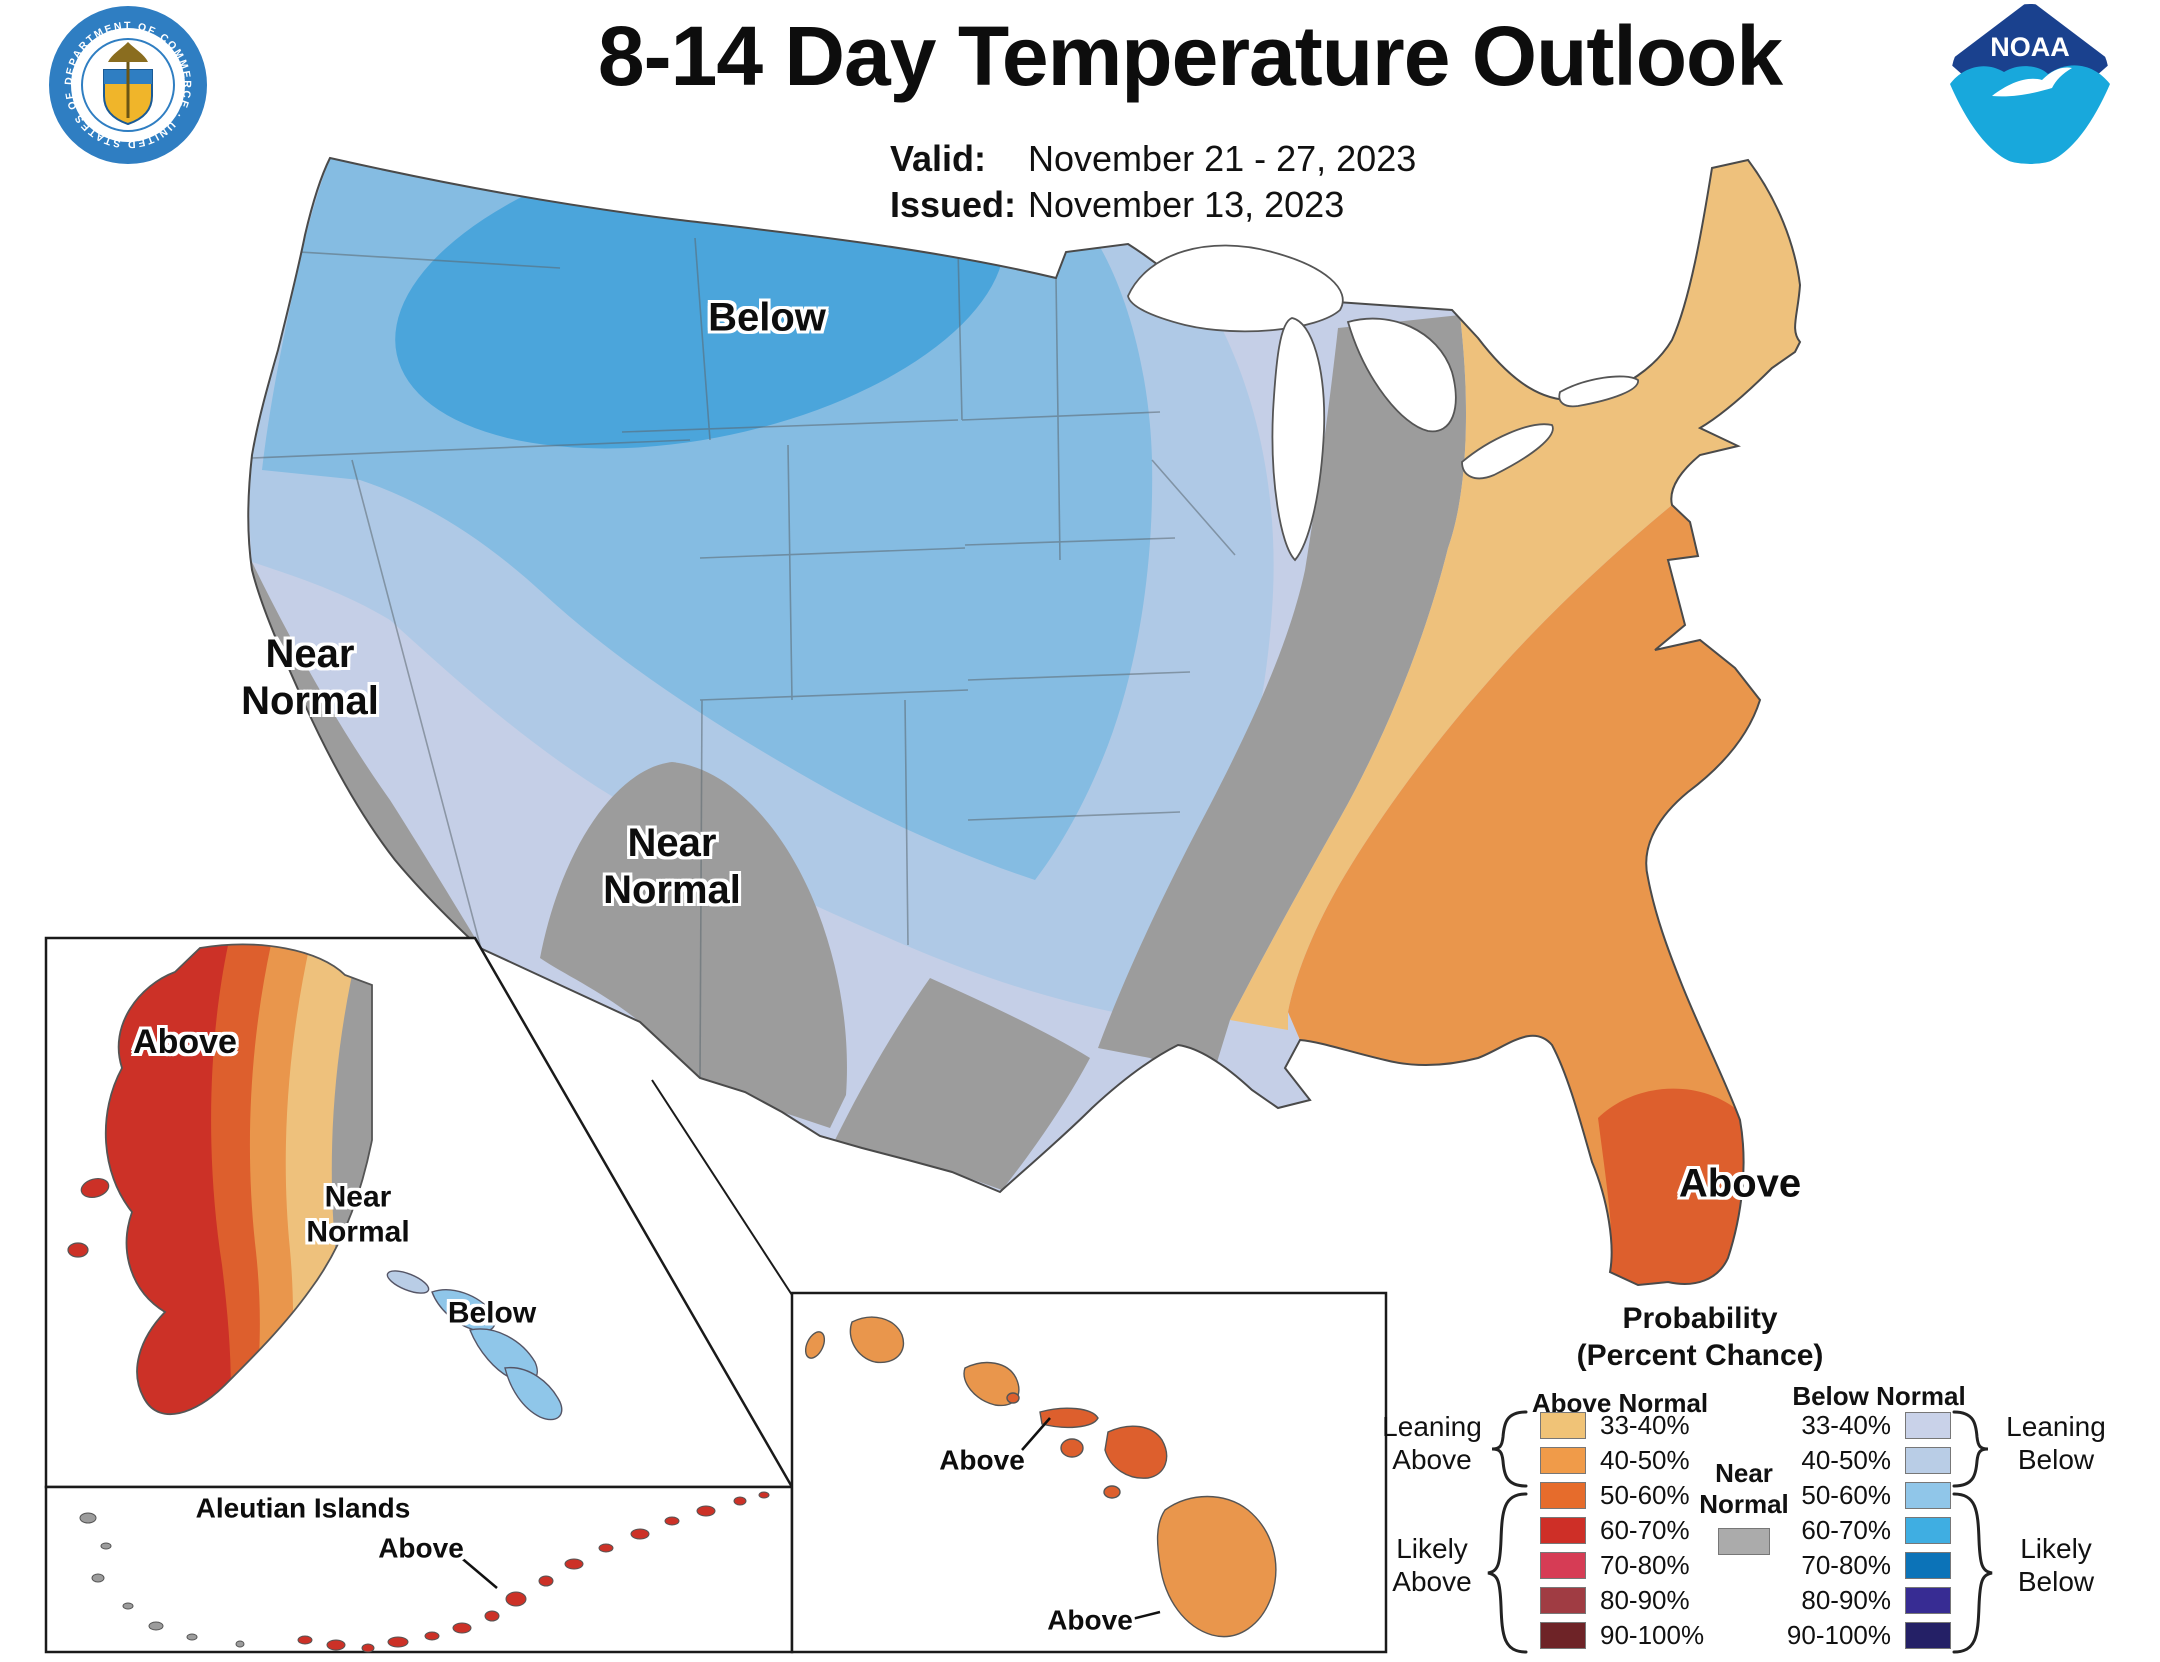  Describe the element at coordinates (1868, 1495) in the screenshot. I see `legend-row-below-50-60: 50-60%` at that location.